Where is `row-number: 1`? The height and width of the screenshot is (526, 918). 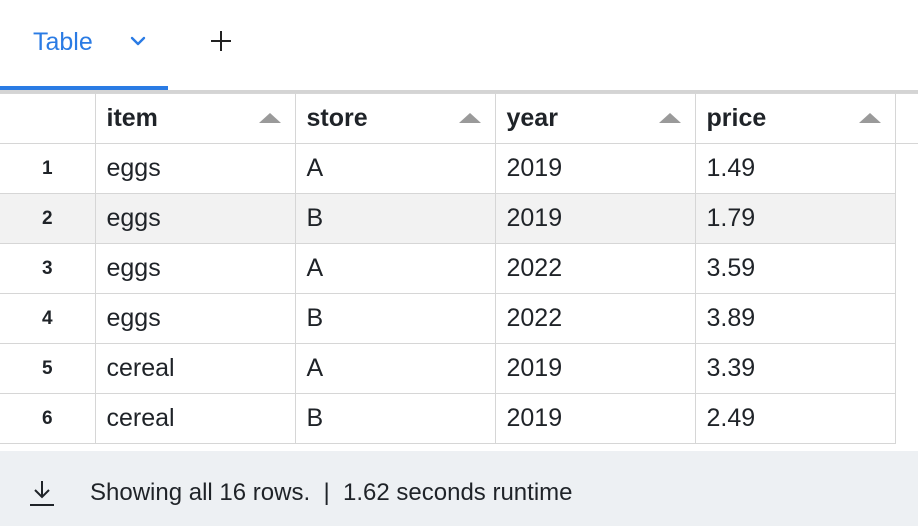
row-number: 1 is located at coordinates (48, 168).